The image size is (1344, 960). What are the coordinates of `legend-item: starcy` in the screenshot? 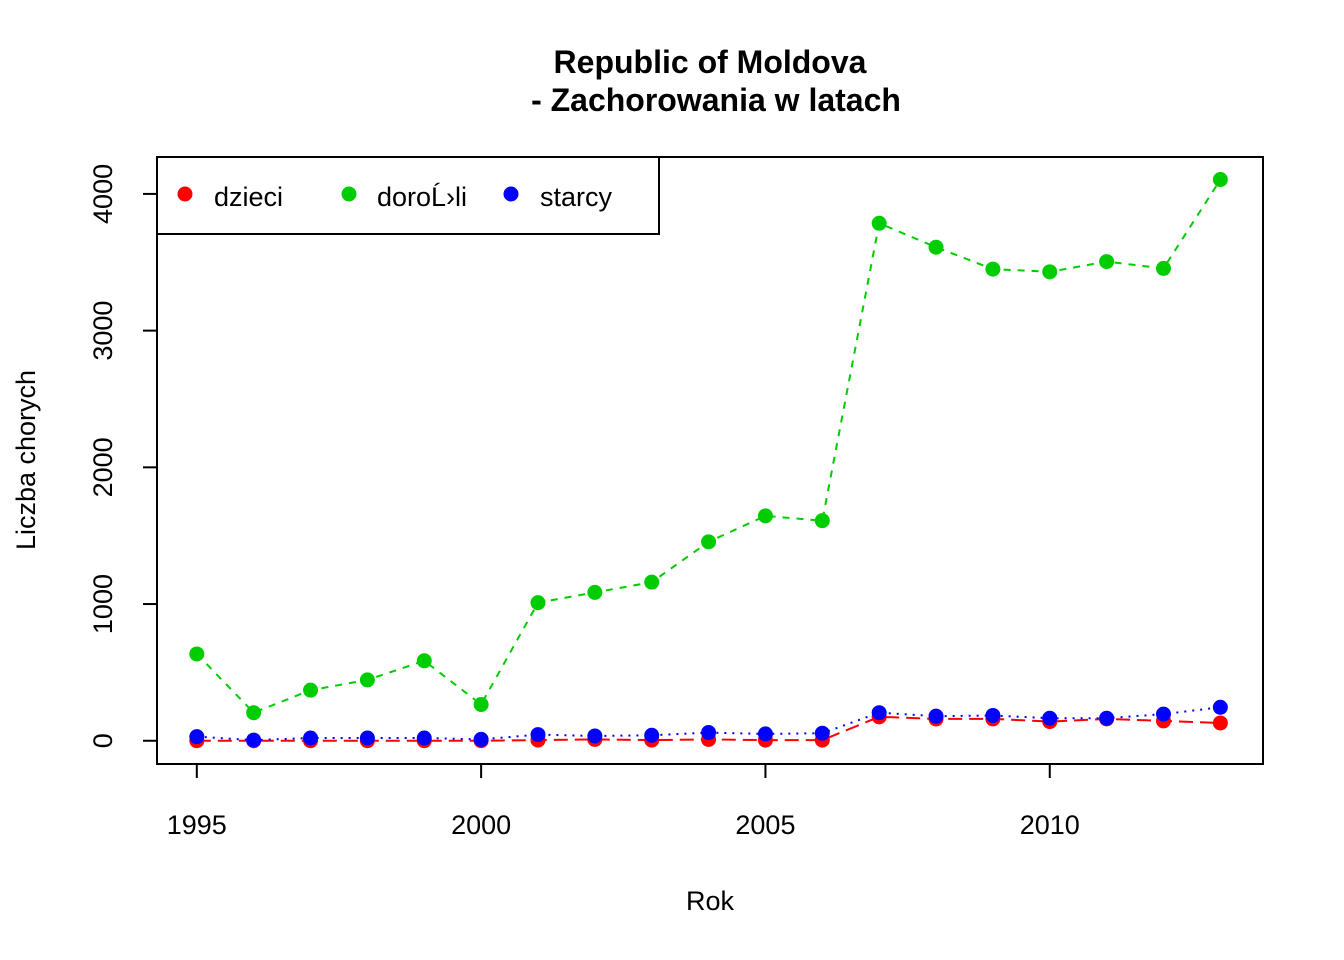 It's located at (558, 197).